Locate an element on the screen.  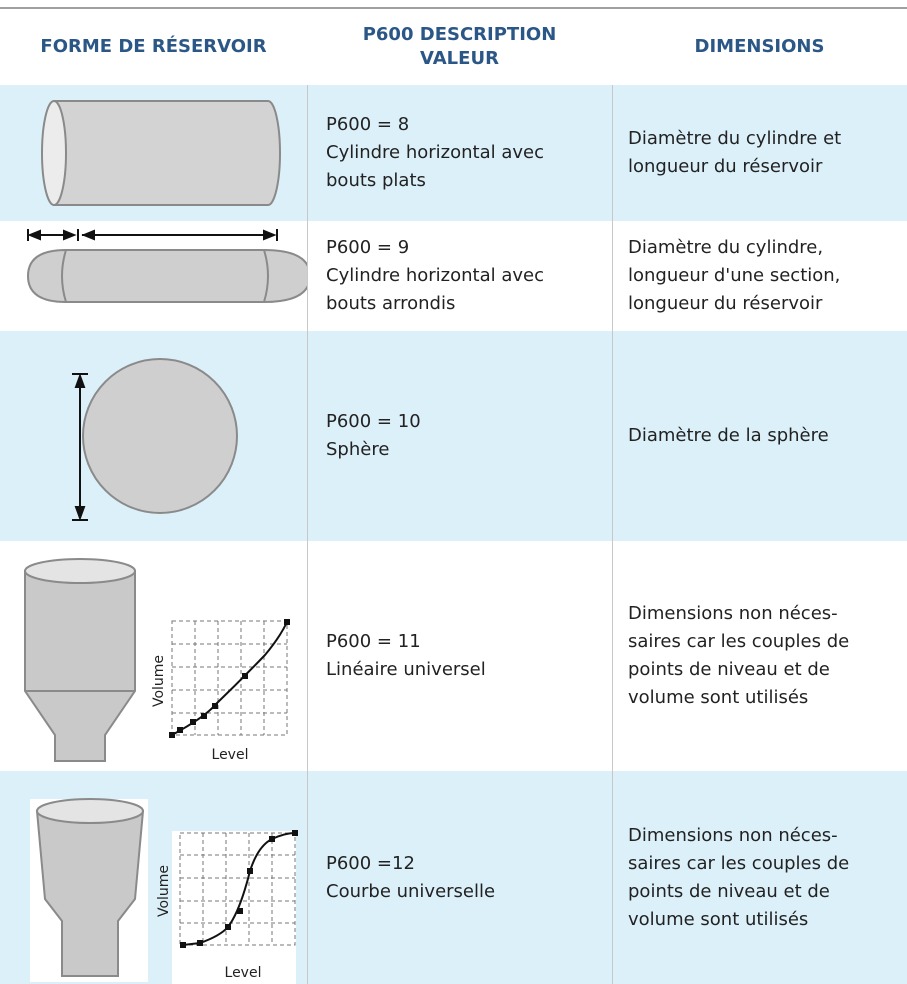
description-line: Linéaire universel is located at coordinates (406, 669).